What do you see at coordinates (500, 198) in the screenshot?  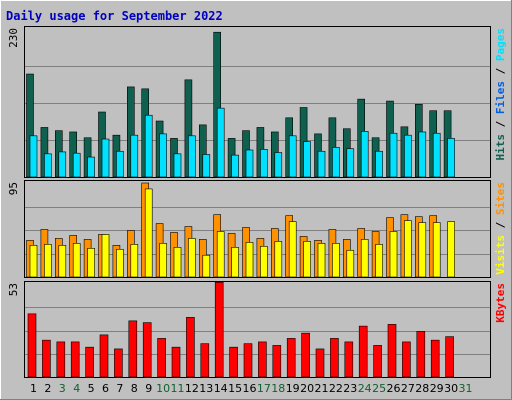 I see `side-label-part-visits_sites-0: Sites` at bounding box center [500, 198].